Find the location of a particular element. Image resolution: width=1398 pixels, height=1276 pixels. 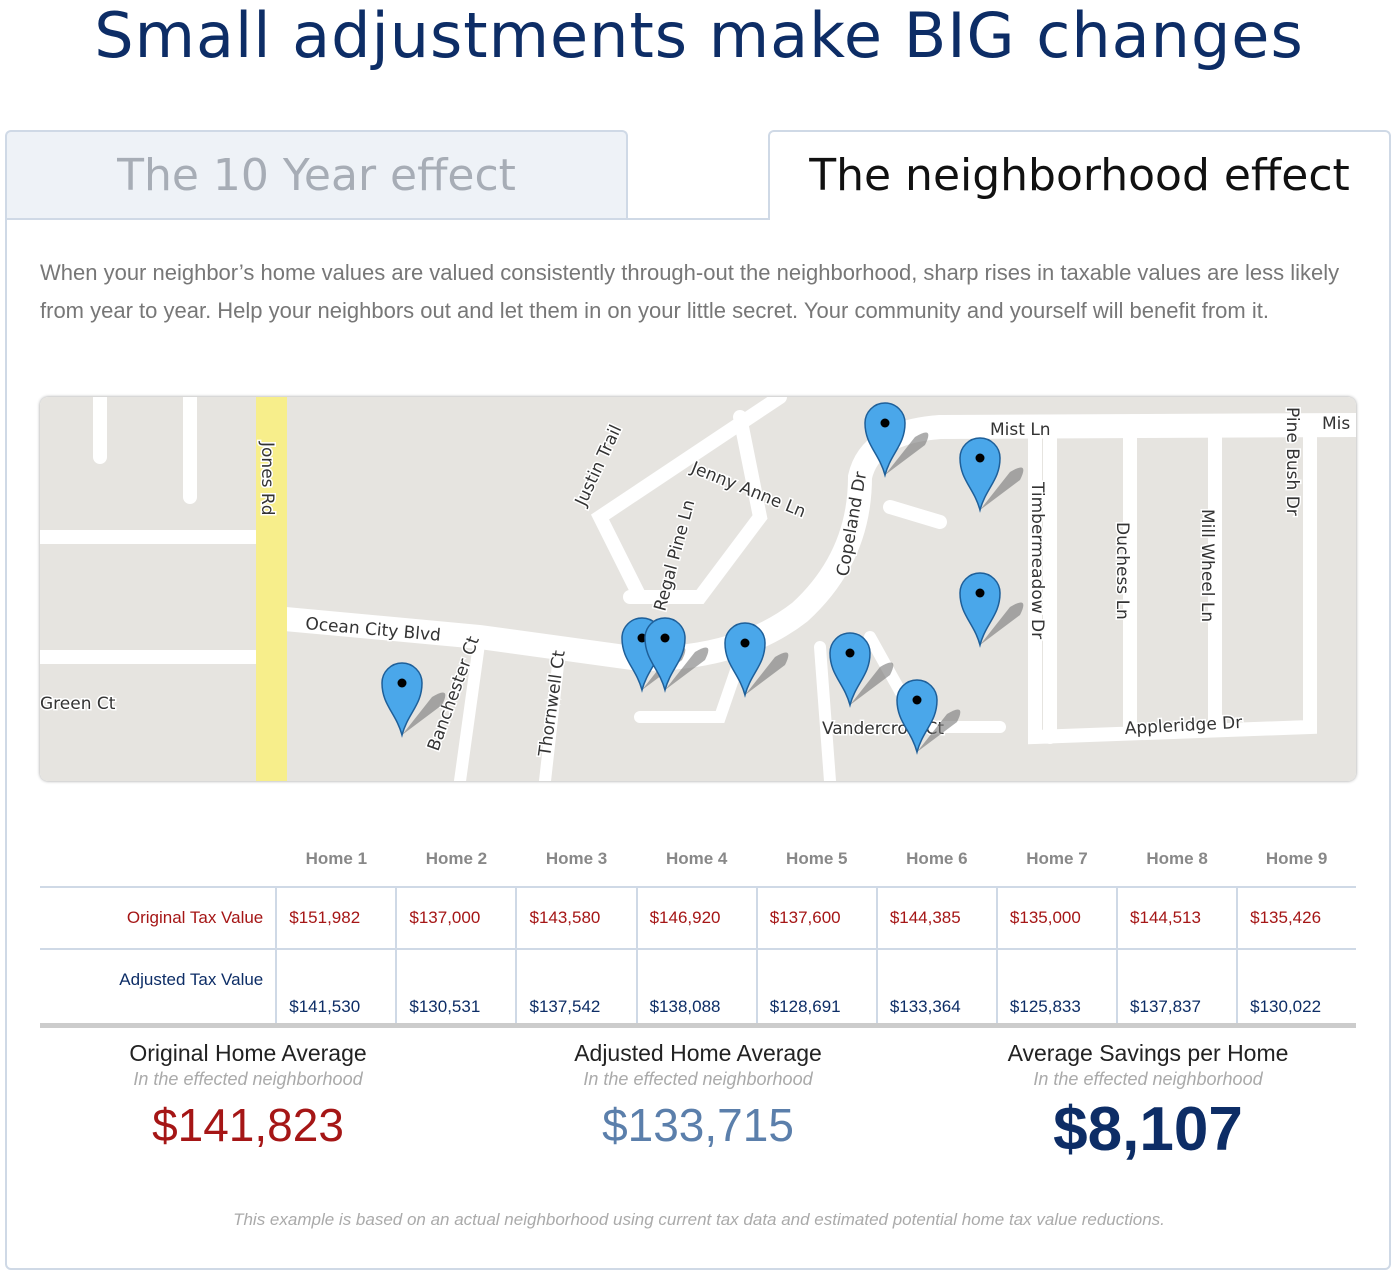

table-cell: $125,833 is located at coordinates (1057, 988).